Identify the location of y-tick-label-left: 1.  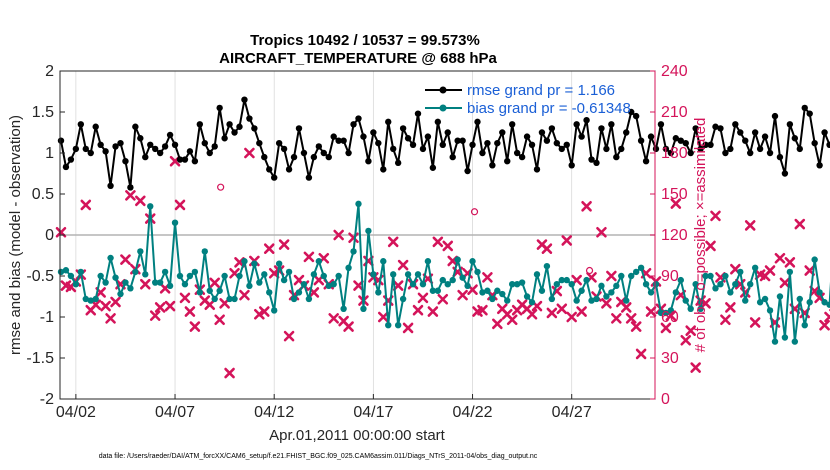
(49, 153).